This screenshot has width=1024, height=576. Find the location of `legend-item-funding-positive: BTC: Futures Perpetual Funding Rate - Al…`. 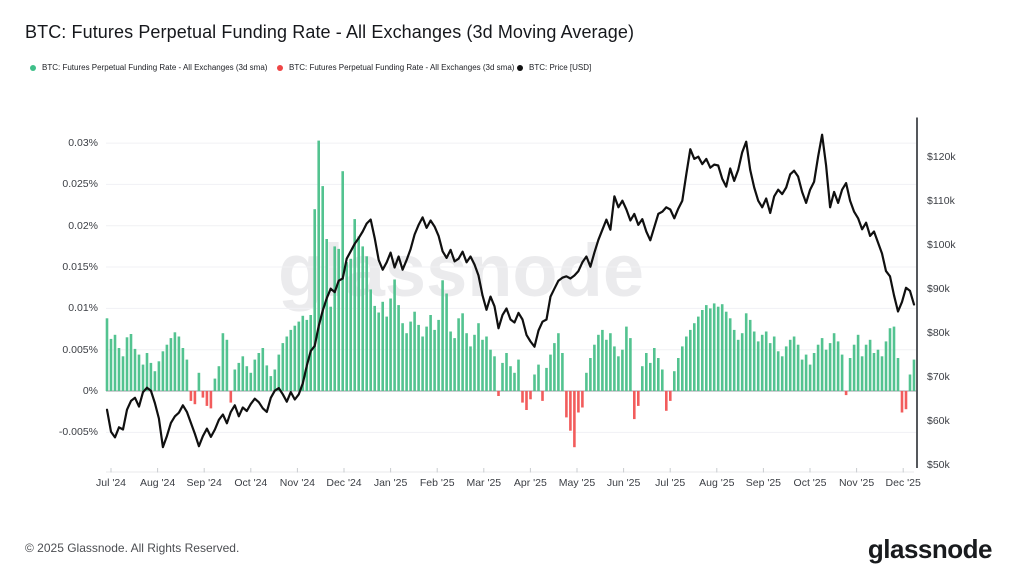

legend-item-funding-positive: BTC: Futures Perpetual Funding Rate - Al… is located at coordinates (148, 67).